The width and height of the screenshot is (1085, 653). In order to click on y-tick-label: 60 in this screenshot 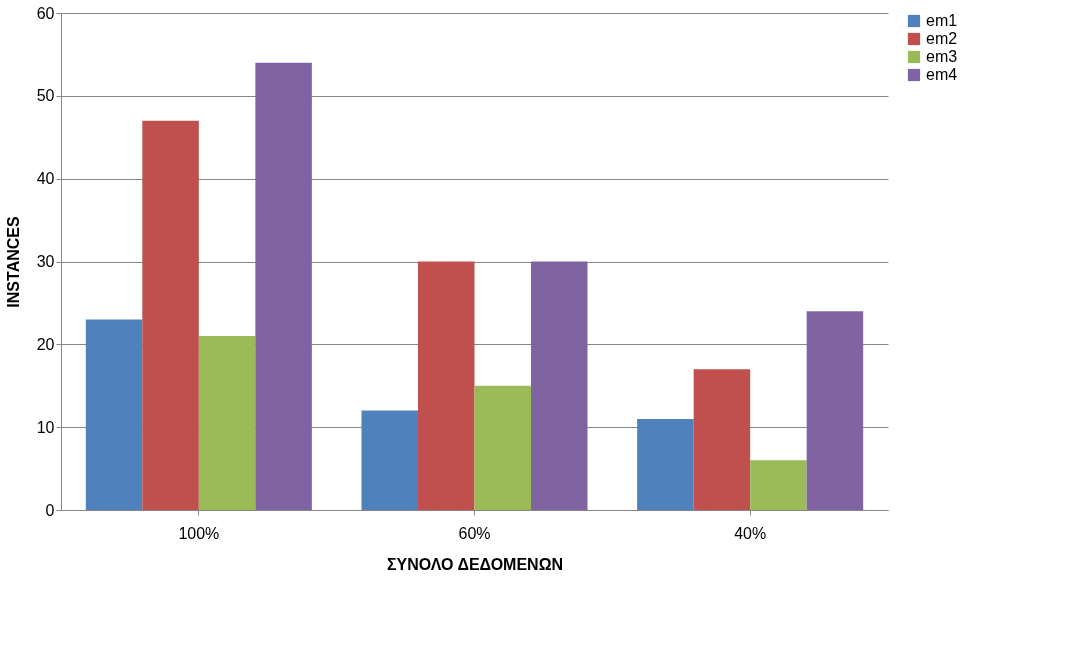, I will do `click(45, 13)`.